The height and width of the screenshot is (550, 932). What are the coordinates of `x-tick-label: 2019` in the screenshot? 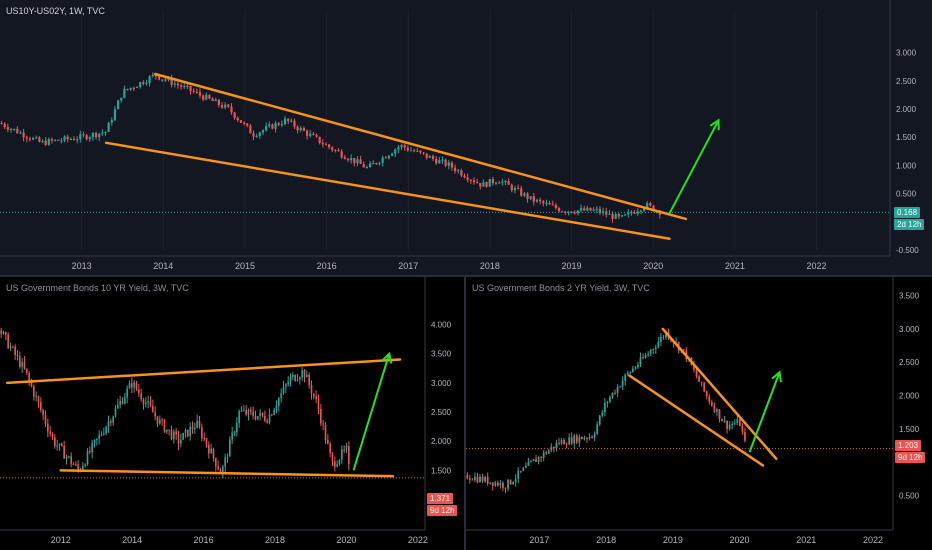 It's located at (673, 540).